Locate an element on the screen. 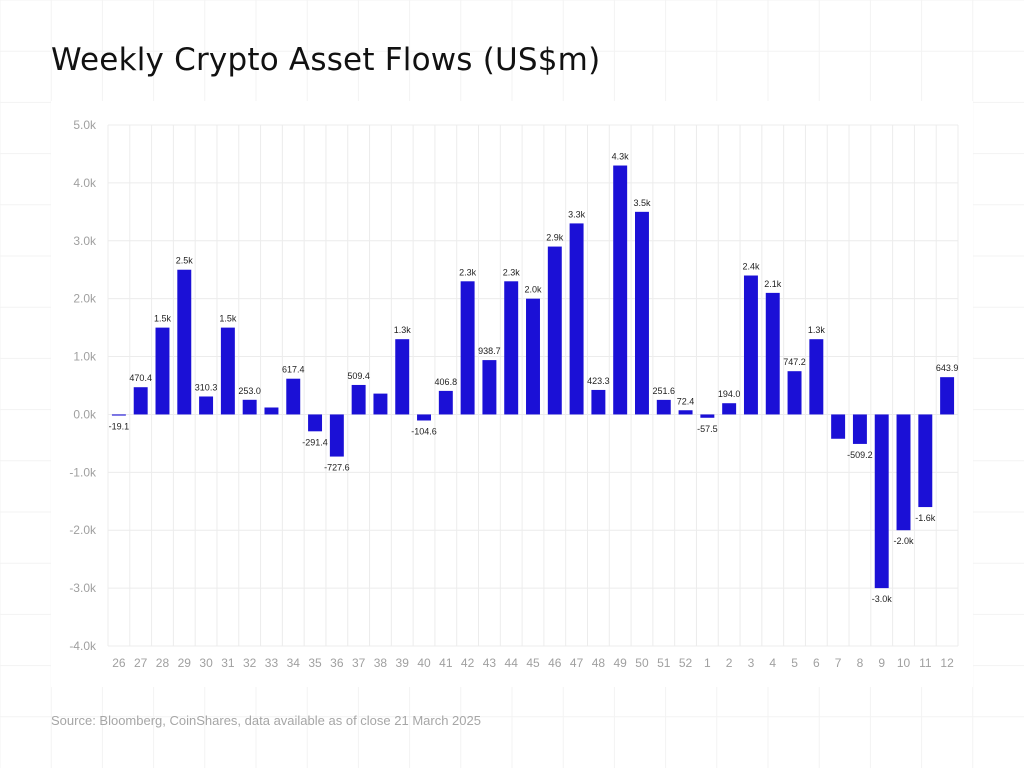  data-label: -3.0k is located at coordinates (882, 599).